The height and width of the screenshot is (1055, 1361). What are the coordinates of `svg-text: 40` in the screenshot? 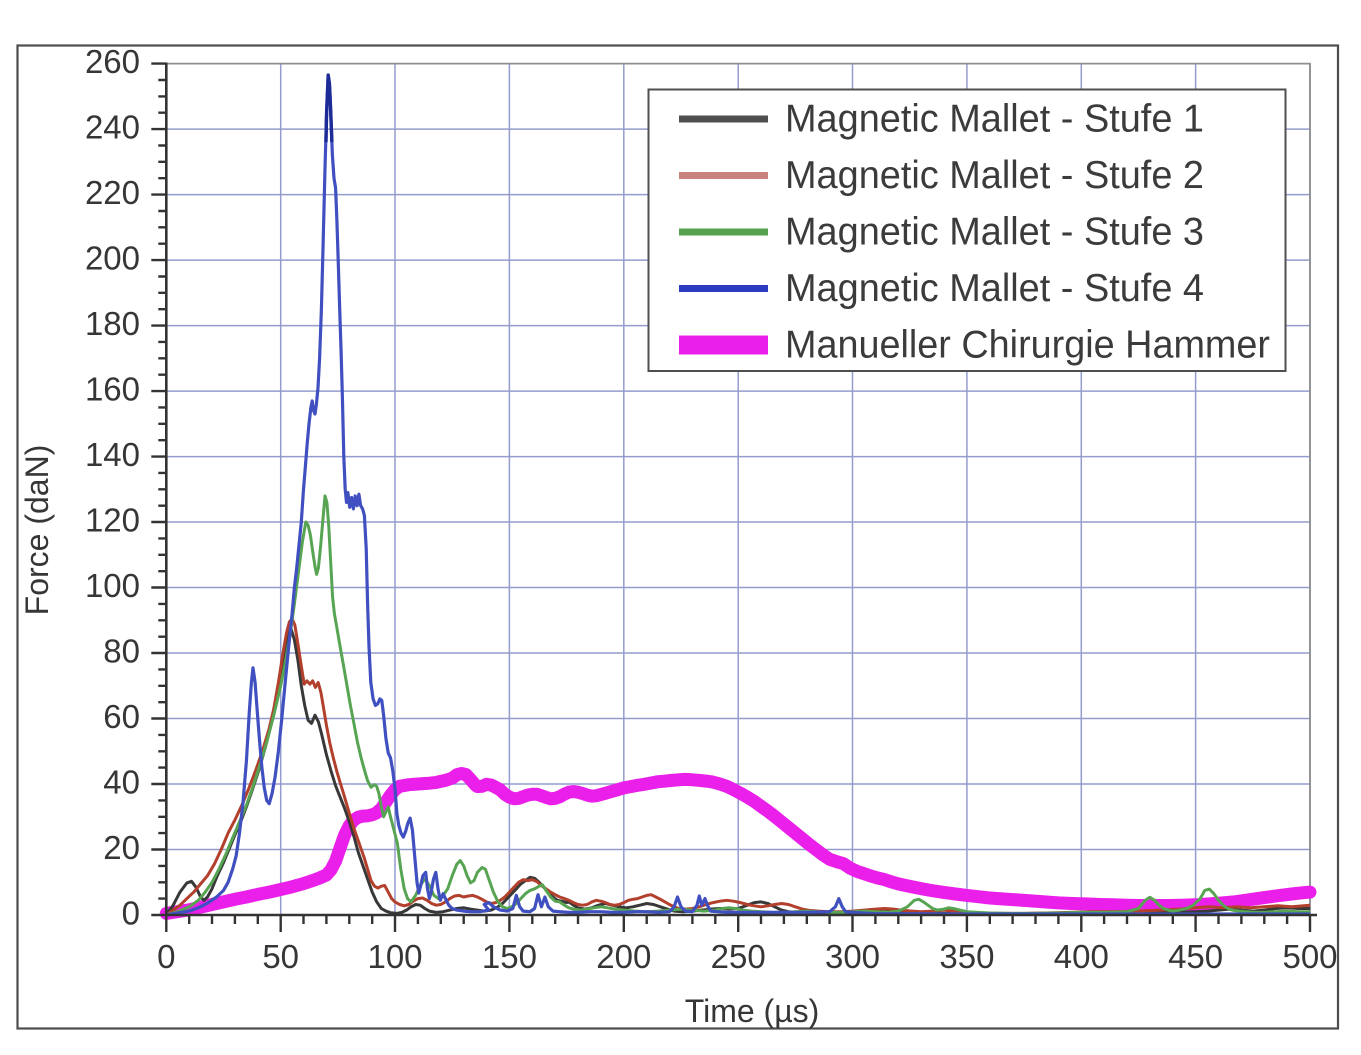 It's located at (121, 782).